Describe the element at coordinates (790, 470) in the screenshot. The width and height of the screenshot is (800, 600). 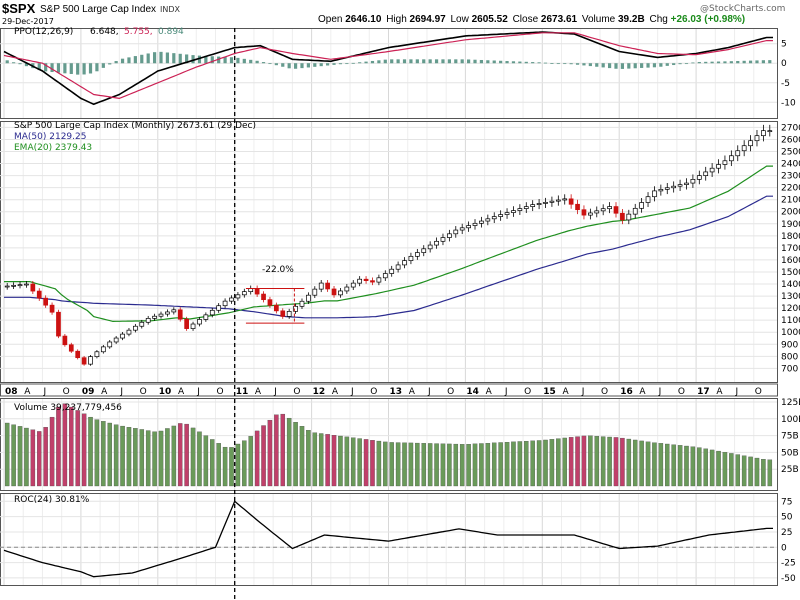
I see `volume-tick-label: 25B` at that location.